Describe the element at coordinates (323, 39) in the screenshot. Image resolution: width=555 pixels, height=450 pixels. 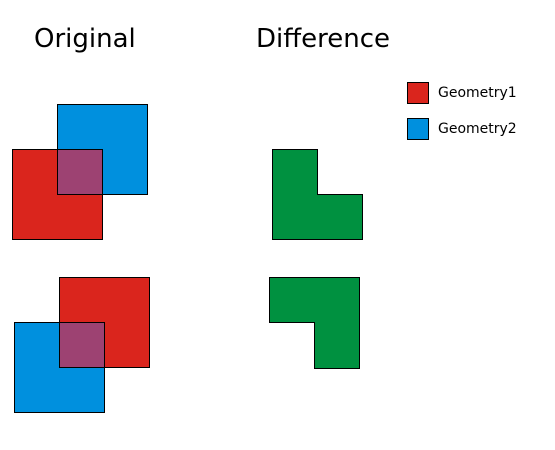
I see `difference-title: Difference` at that location.